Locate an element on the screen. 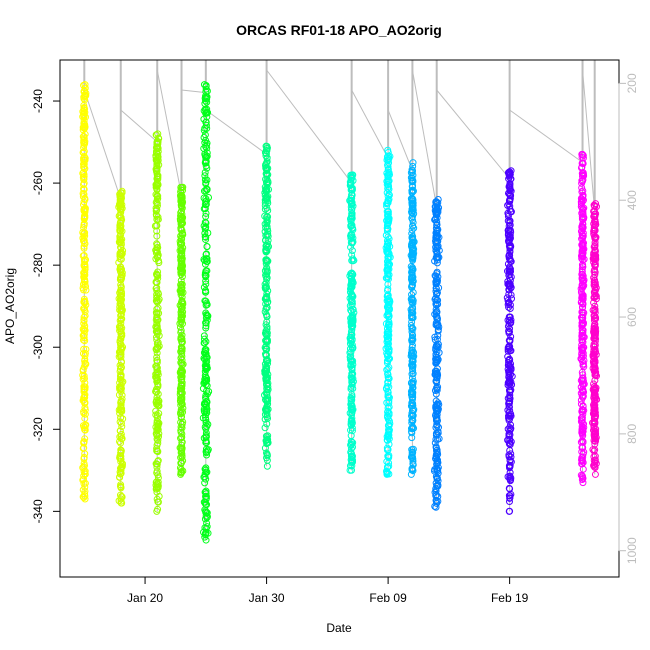 This screenshot has width=650, height=650. right-tick-label: 600 is located at coordinates (632, 317).